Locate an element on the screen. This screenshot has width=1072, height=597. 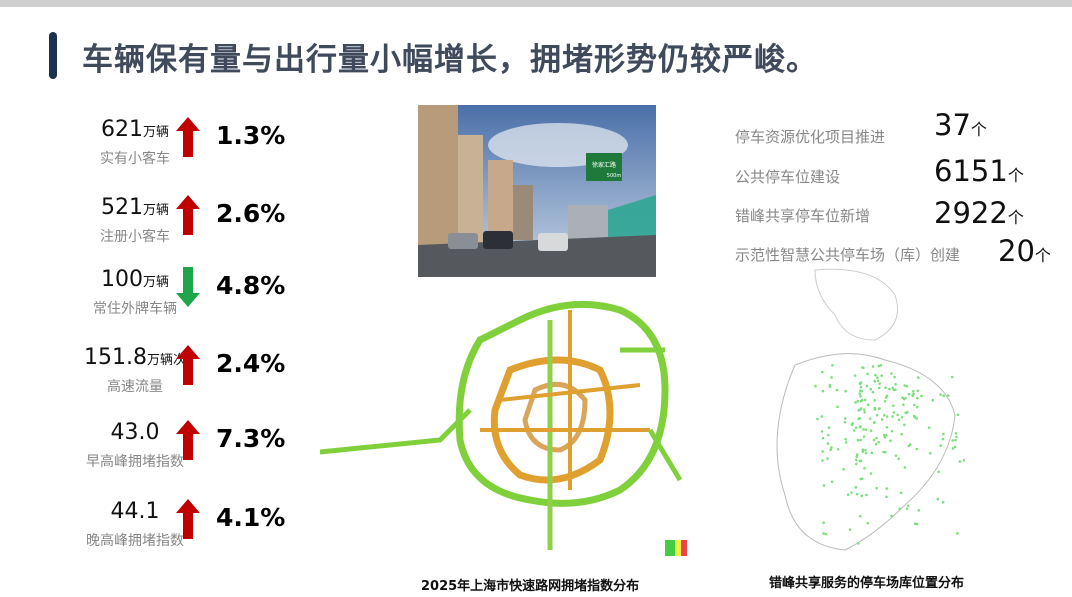
stat-value: 43.0 is located at coordinates (135, 432).